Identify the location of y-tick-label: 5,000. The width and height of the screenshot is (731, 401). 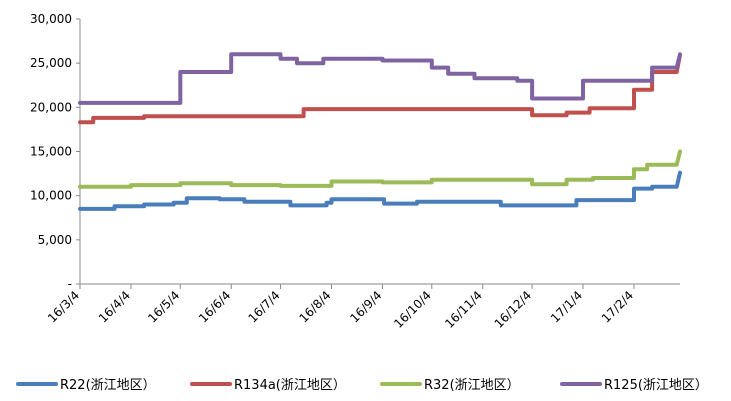
(55, 240).